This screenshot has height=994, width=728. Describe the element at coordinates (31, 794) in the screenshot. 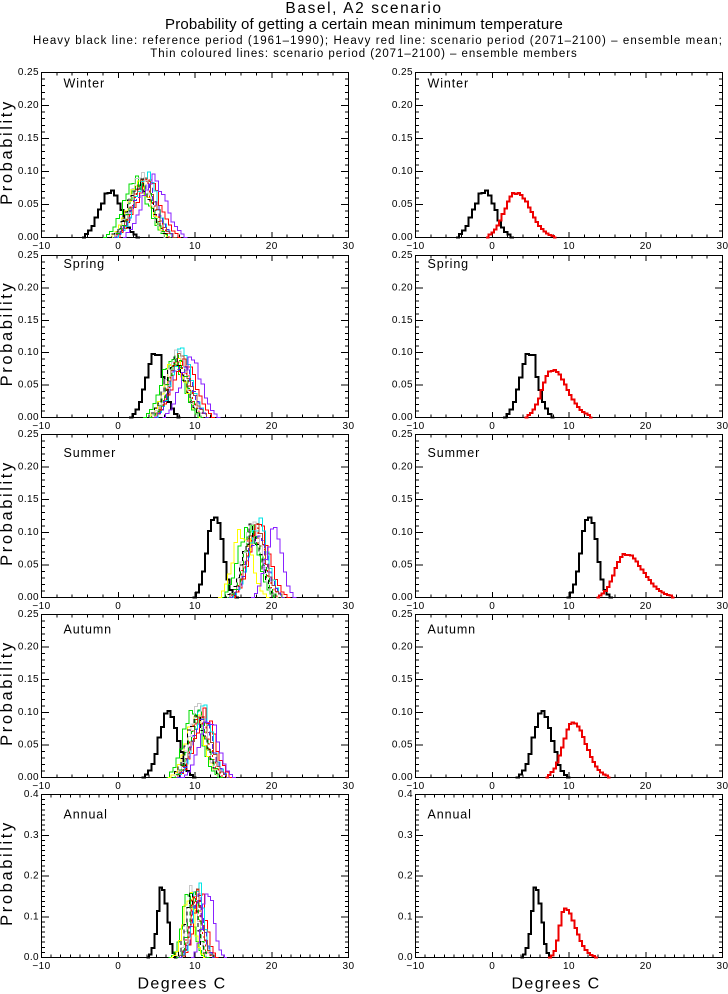

I see `svg-text: 0.4` at that location.